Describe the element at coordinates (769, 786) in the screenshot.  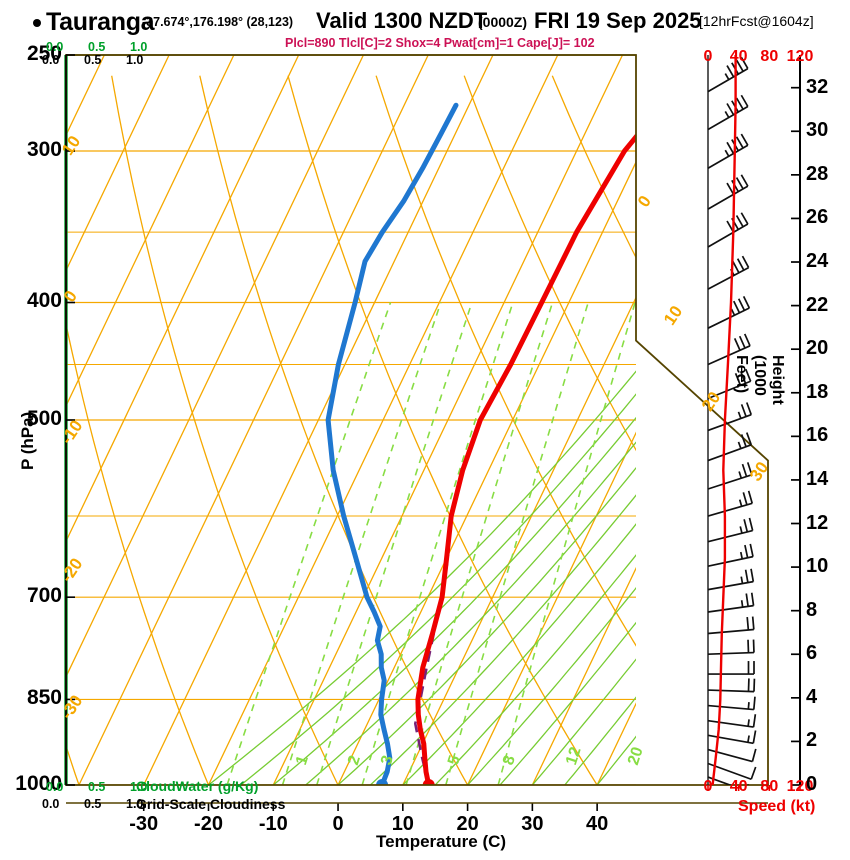
I see `speed-tick-bottom-80: 80` at that location.